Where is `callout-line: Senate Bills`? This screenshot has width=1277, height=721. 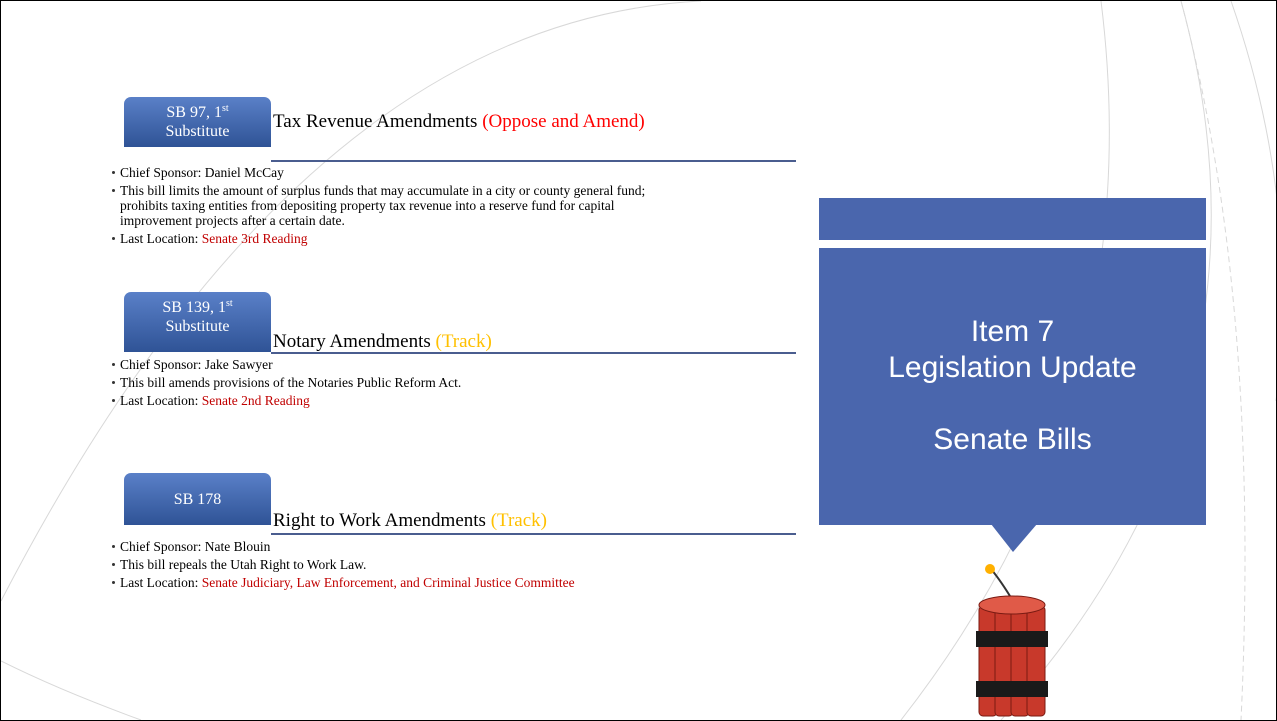 callout-line: Senate Bills is located at coordinates (1012, 439).